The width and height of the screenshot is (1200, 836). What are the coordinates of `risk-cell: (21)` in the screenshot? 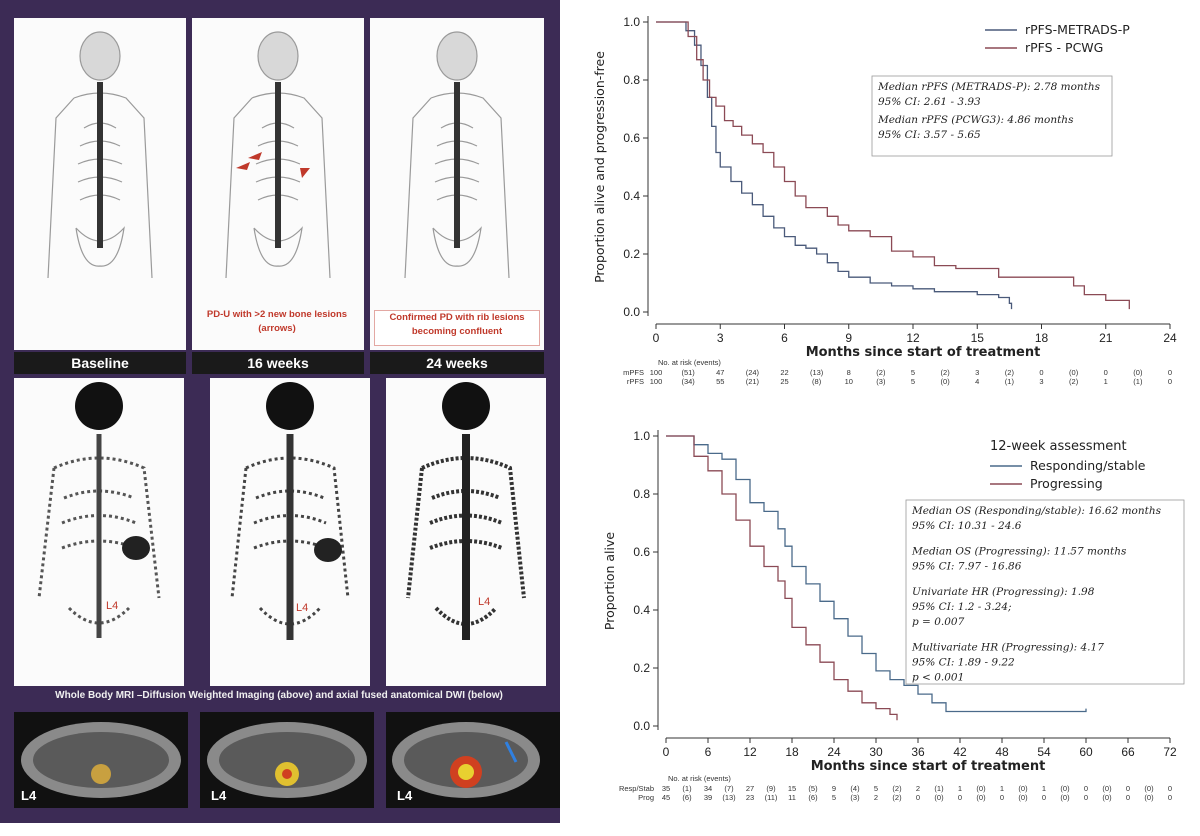 It's located at (752, 381).